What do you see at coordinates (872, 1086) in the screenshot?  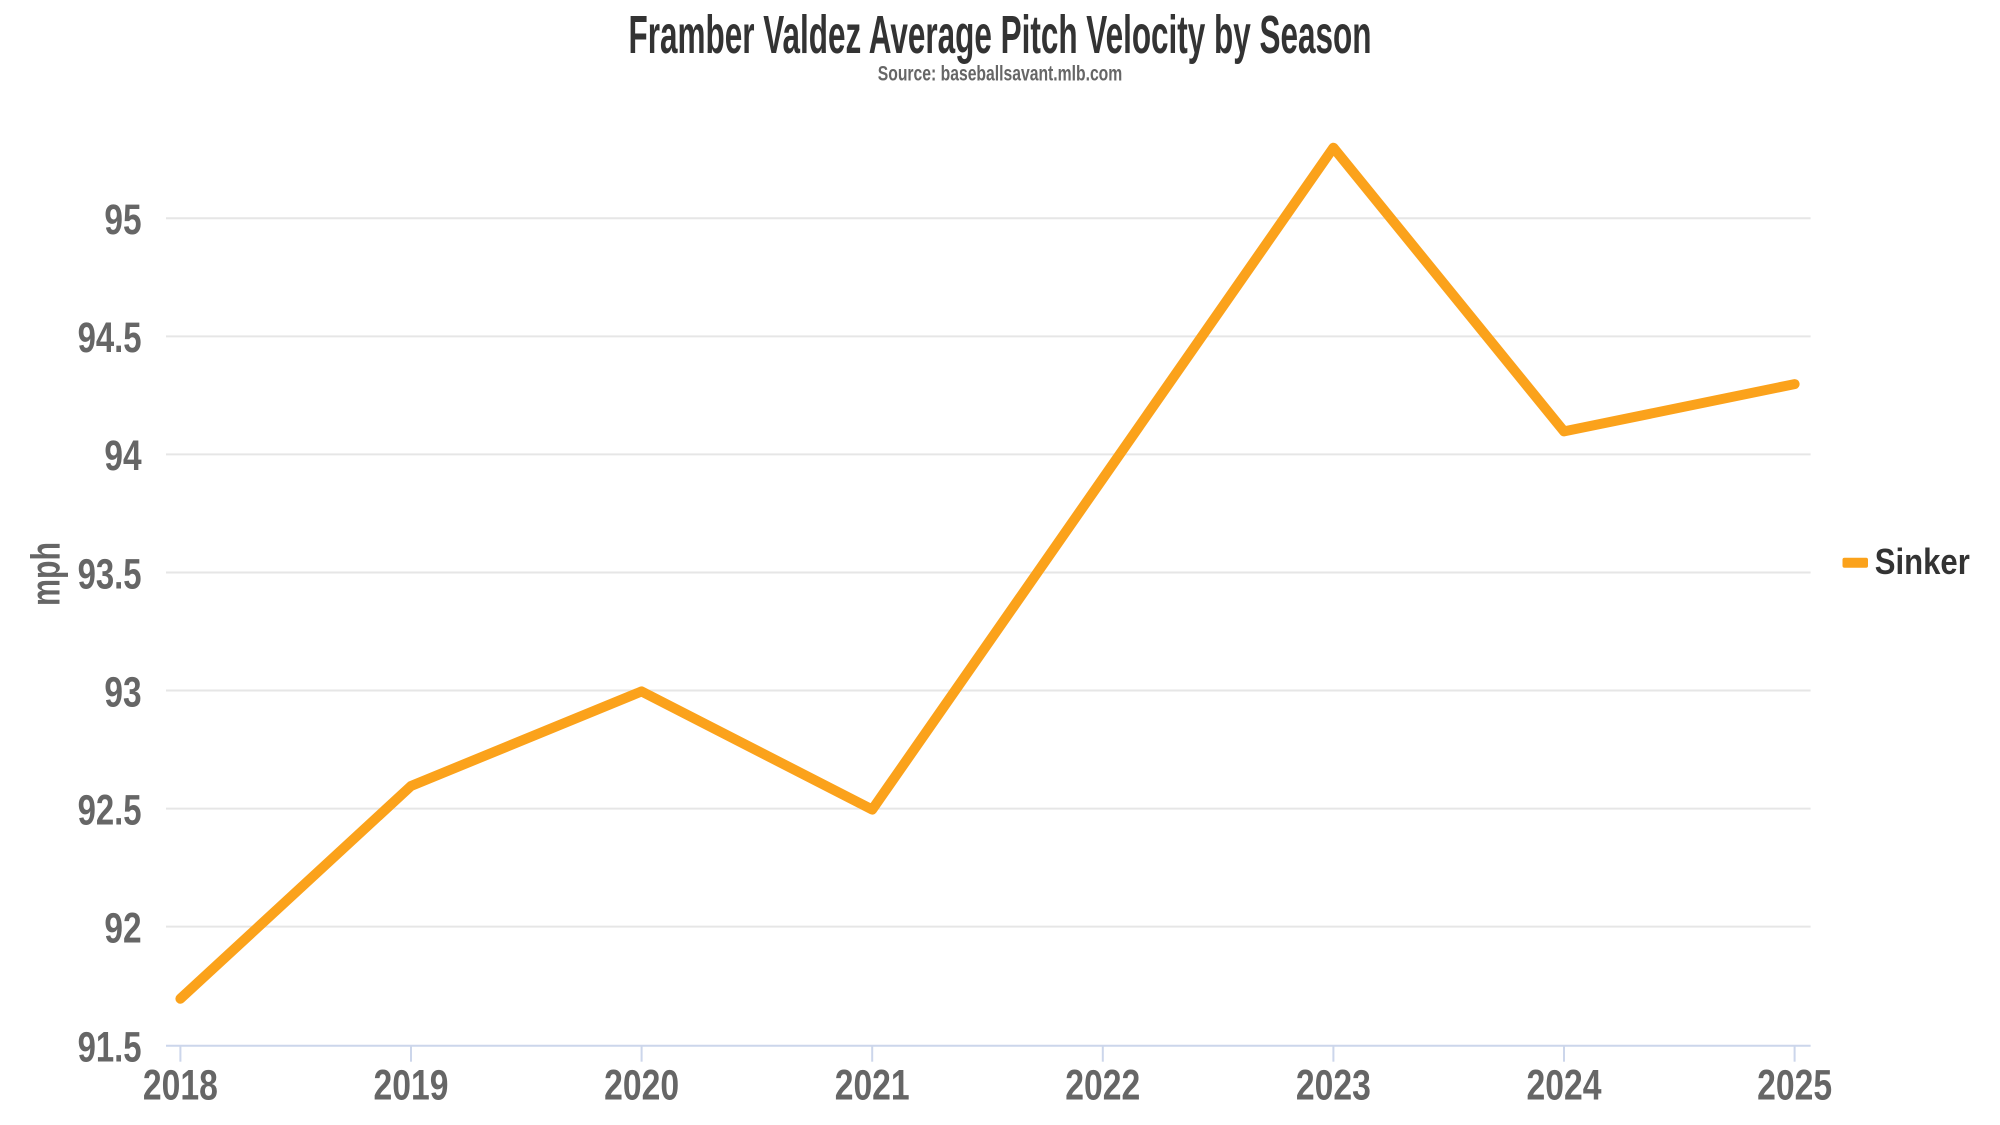 I see `svg-text: 2021` at bounding box center [872, 1086].